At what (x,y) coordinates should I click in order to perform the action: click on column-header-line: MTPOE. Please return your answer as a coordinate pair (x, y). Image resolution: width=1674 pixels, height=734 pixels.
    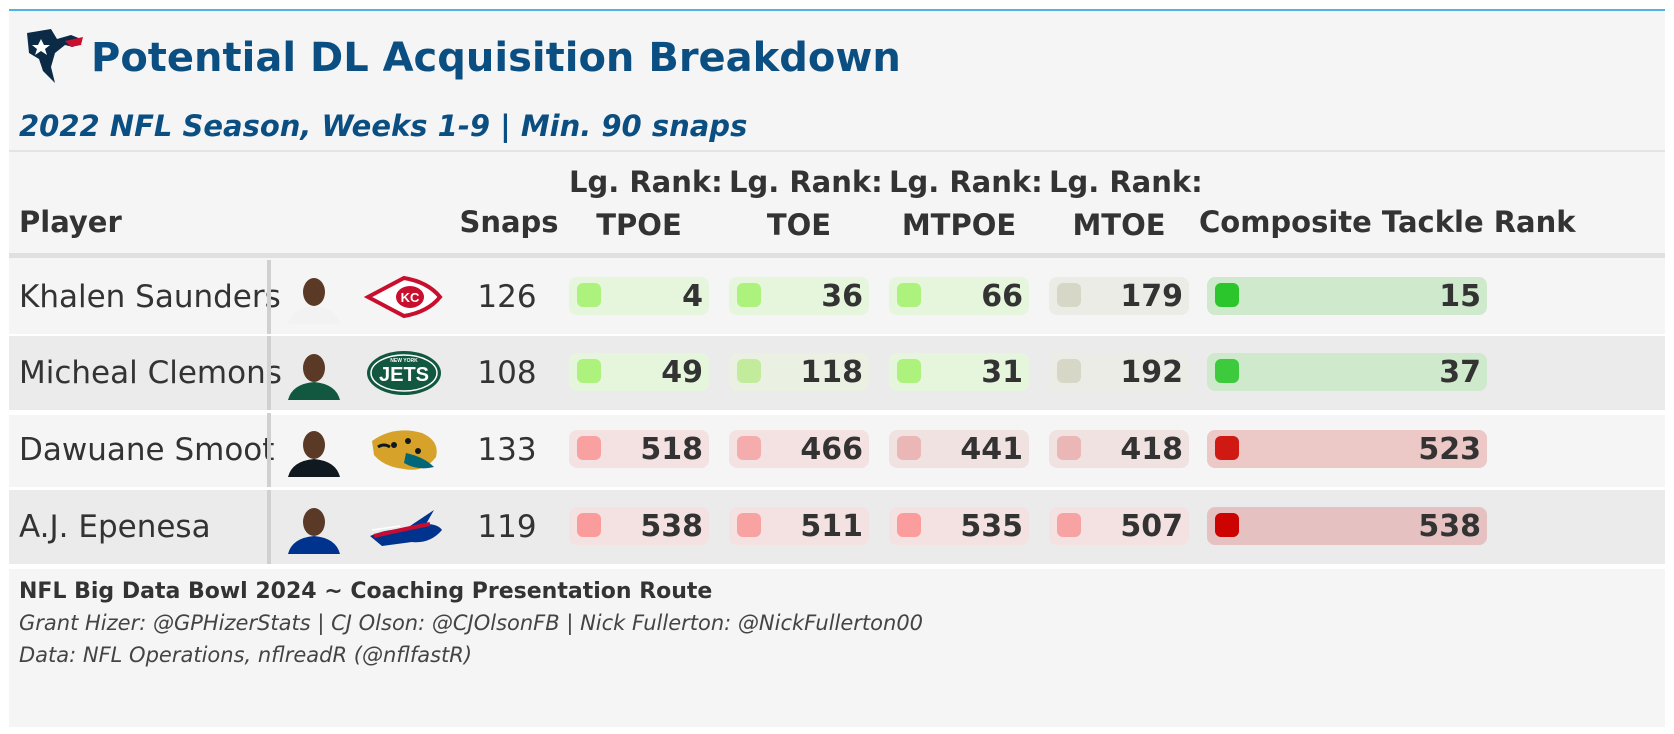
    Looking at the image, I should click on (959, 225).